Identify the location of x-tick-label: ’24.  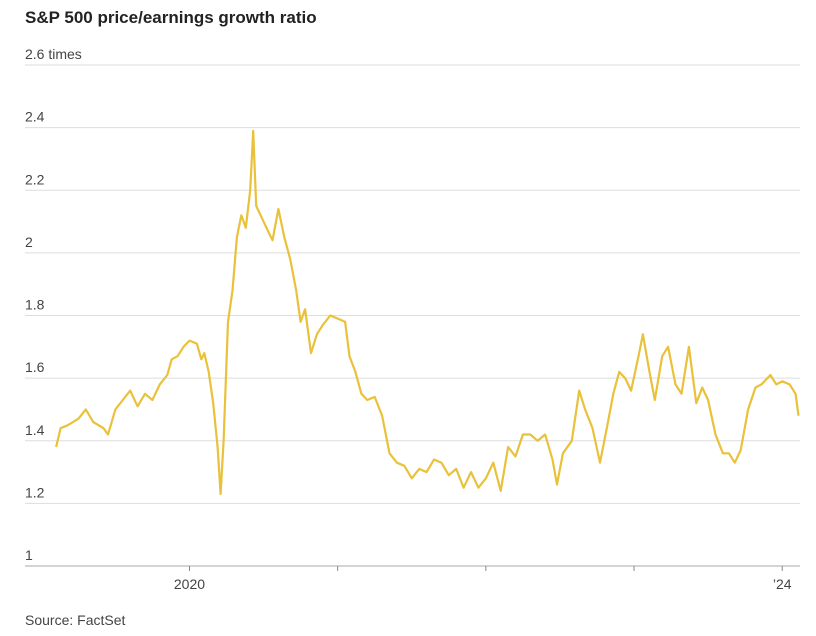
(782, 584).